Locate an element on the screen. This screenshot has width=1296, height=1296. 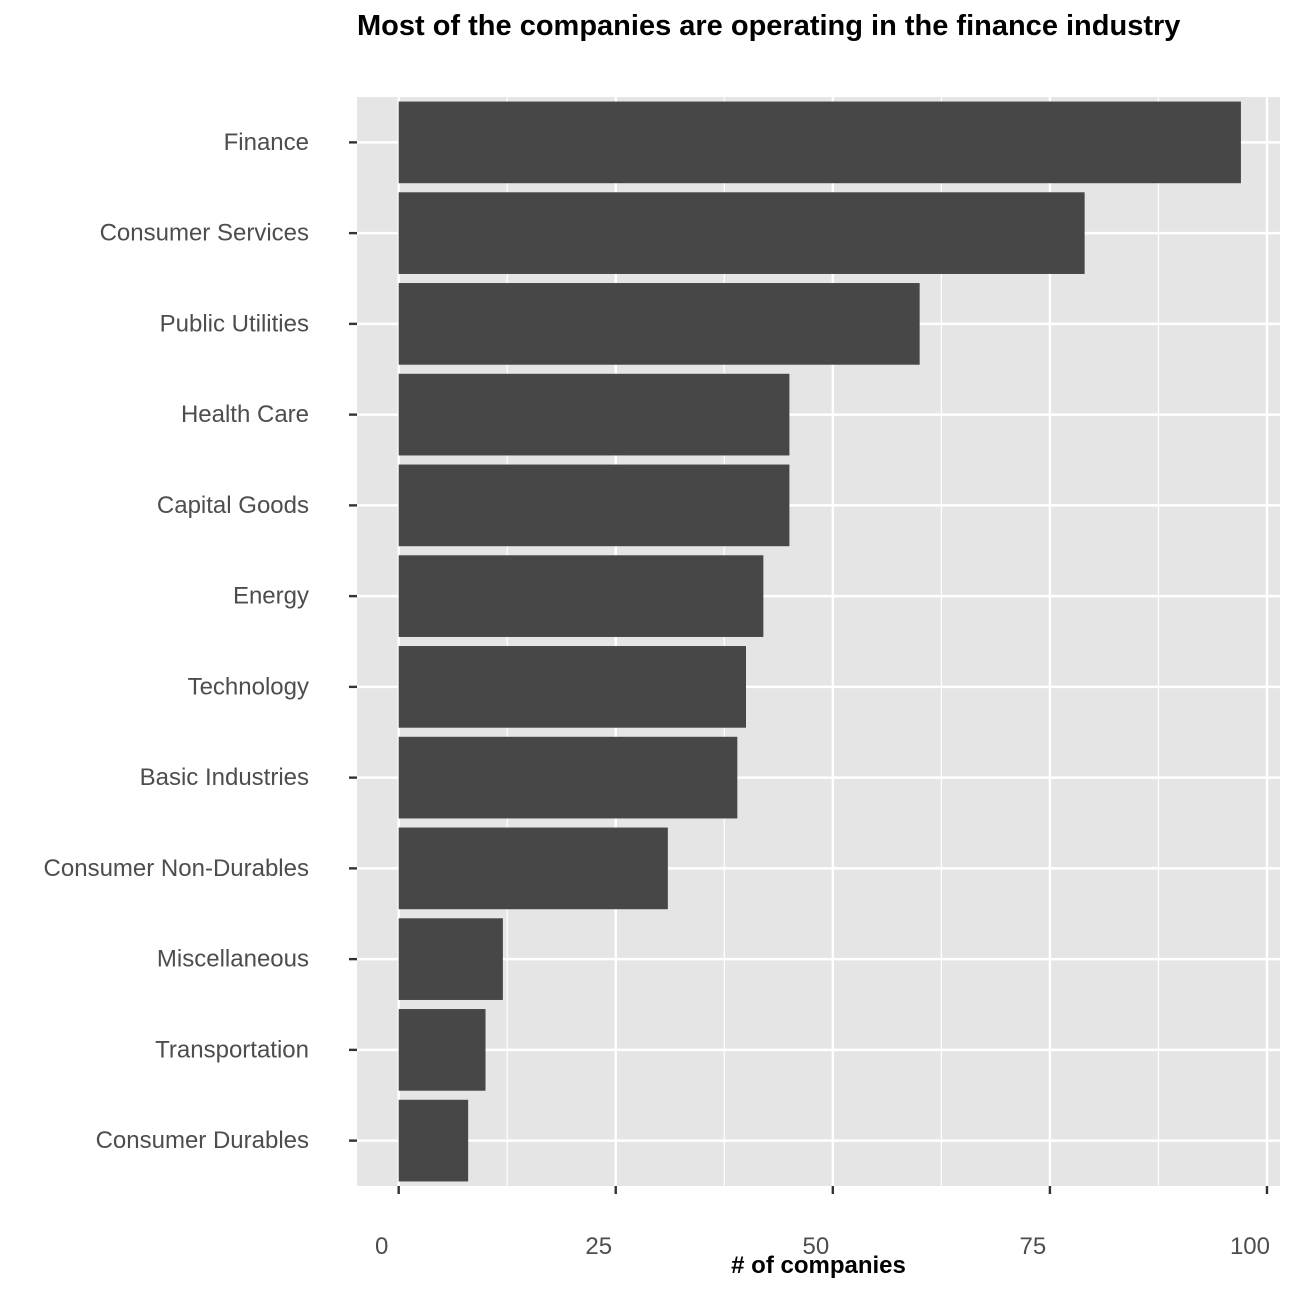
x-tick-label: 0 is located at coordinates (381, 1246).